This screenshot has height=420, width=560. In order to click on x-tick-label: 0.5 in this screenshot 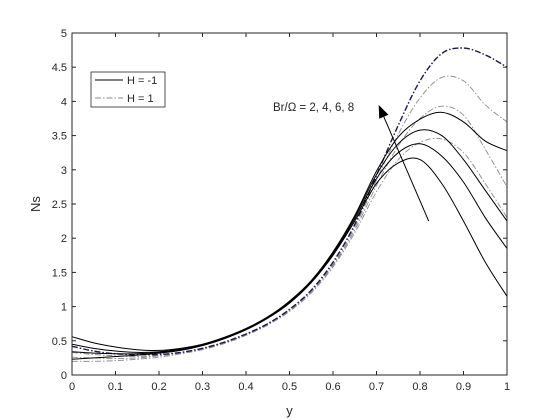, I will do `click(289, 387)`.